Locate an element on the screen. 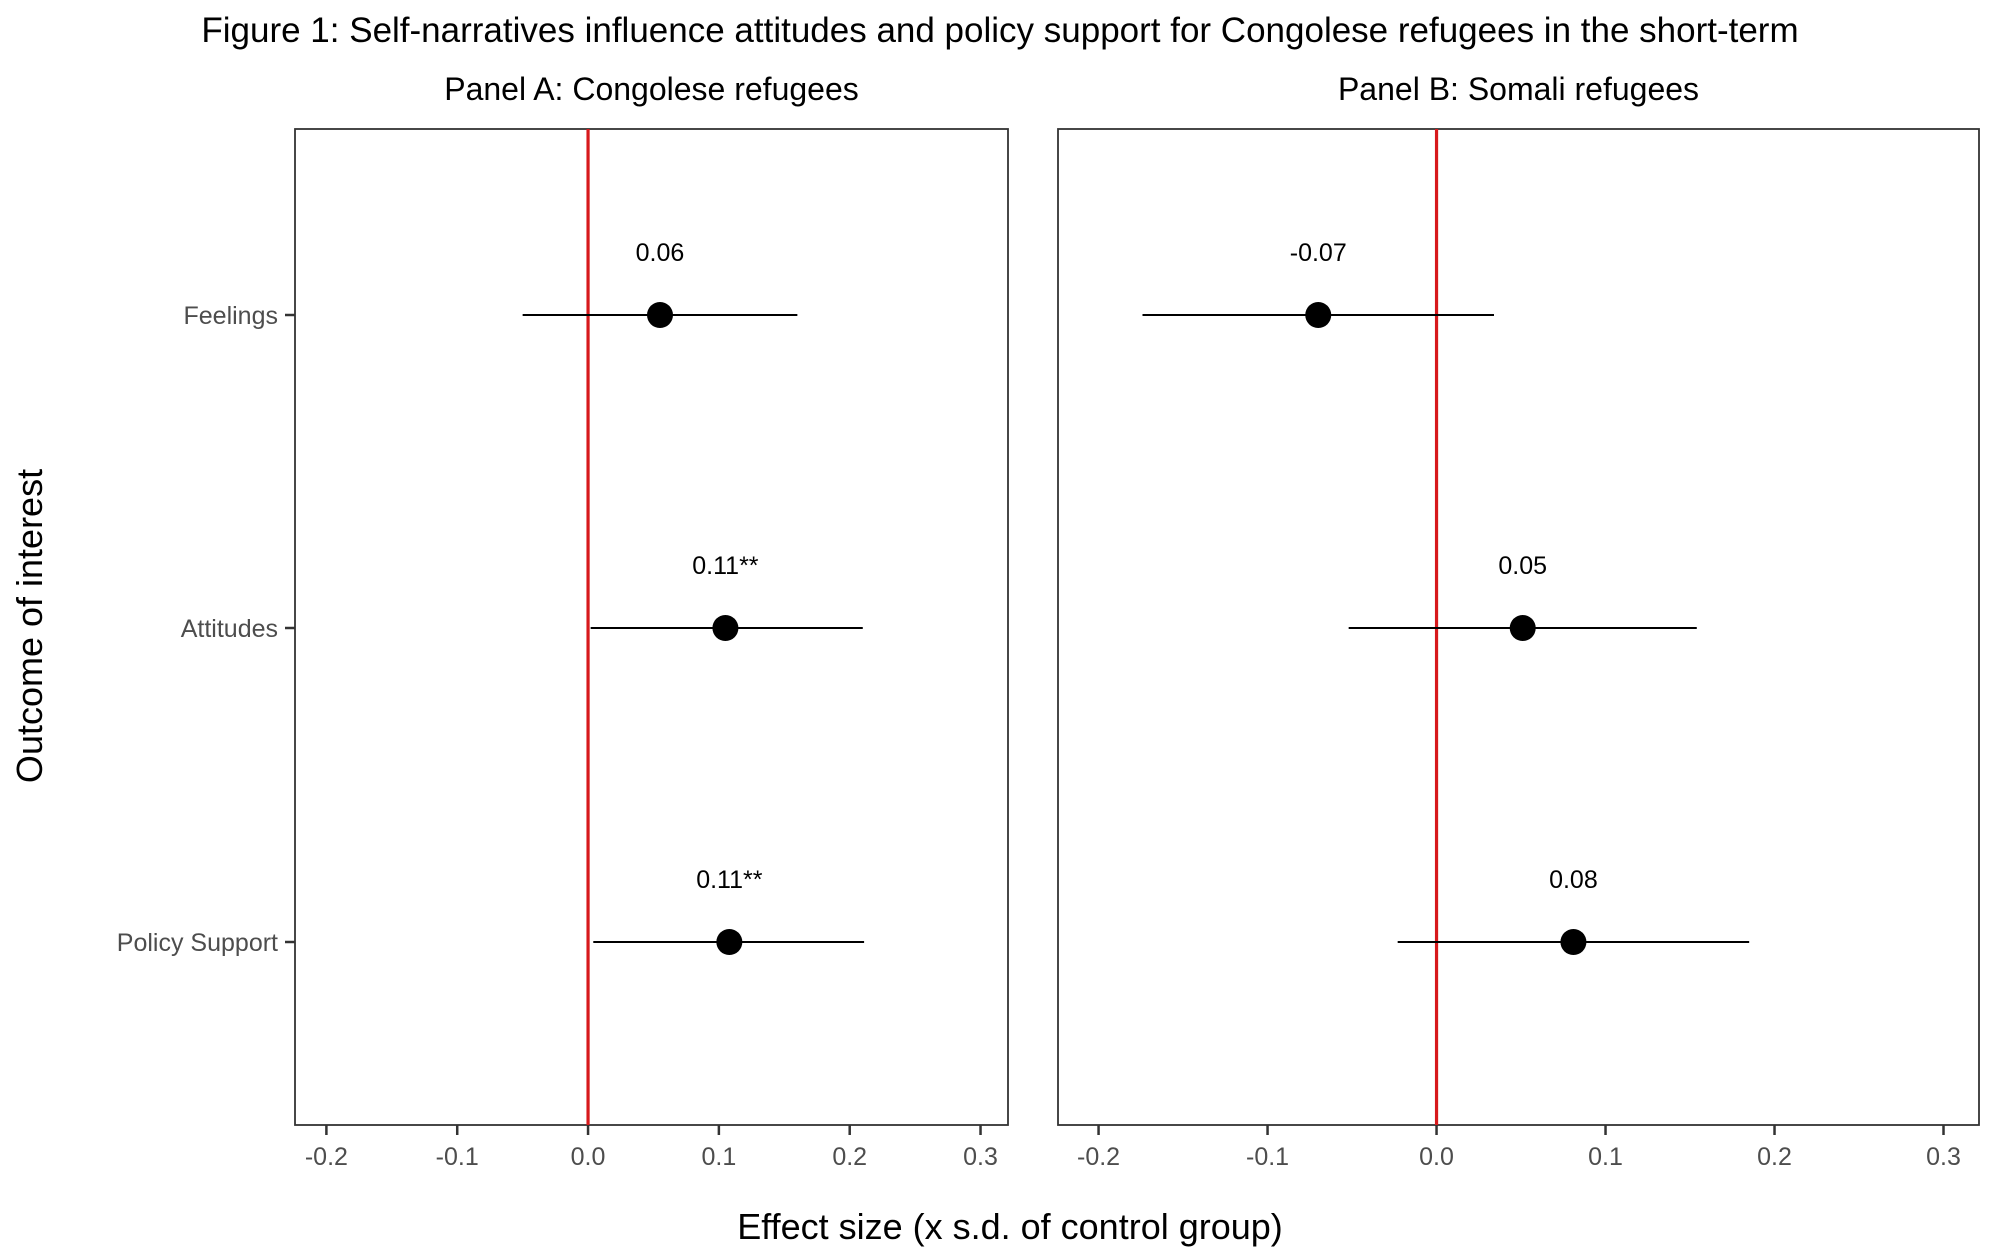 The width and height of the screenshot is (2000, 1250). y-category-label: Policy Support is located at coordinates (197, 943).